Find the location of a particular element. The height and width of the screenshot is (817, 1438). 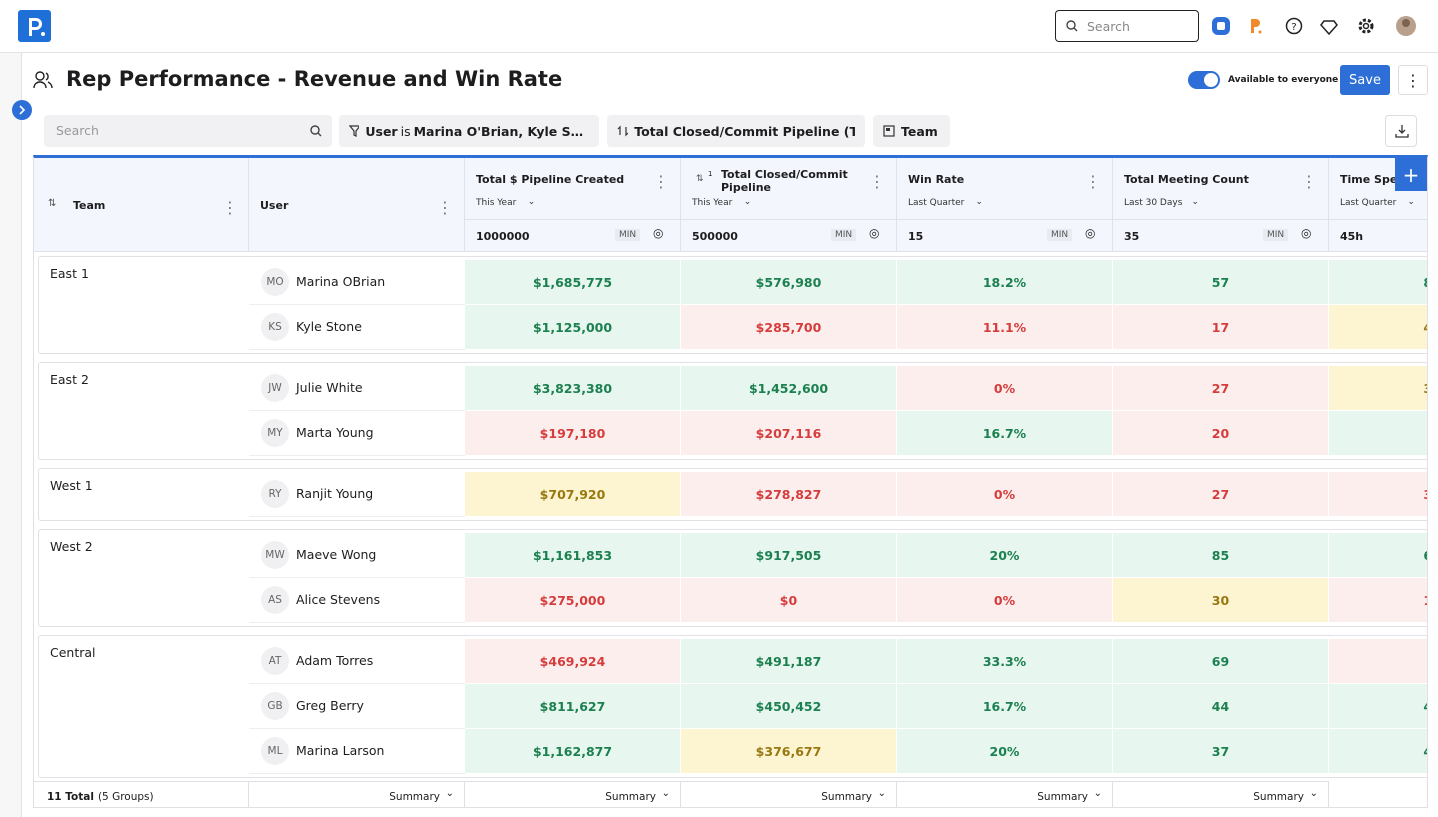

download-button is located at coordinates (1401, 131).